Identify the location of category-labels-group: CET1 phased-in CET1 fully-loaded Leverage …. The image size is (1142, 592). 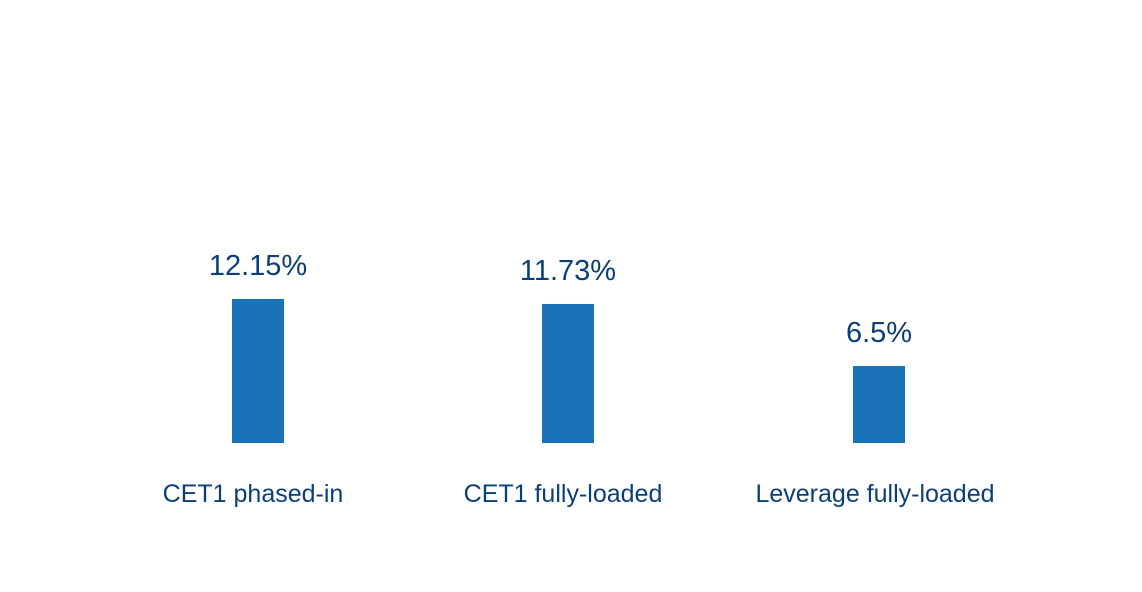
(579, 494).